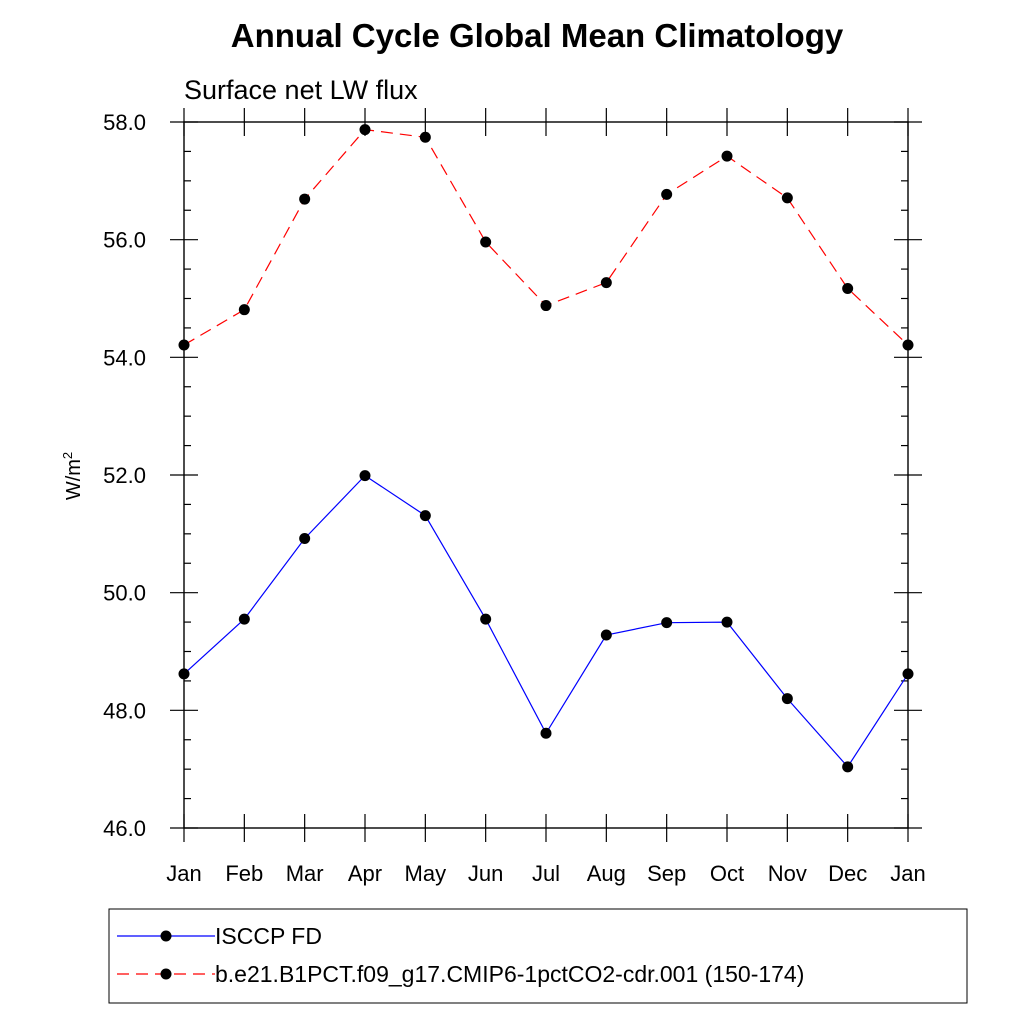 The image size is (1024, 1024). Describe the element at coordinates (426, 873) in the screenshot. I see `x-tick-label: May` at that location.